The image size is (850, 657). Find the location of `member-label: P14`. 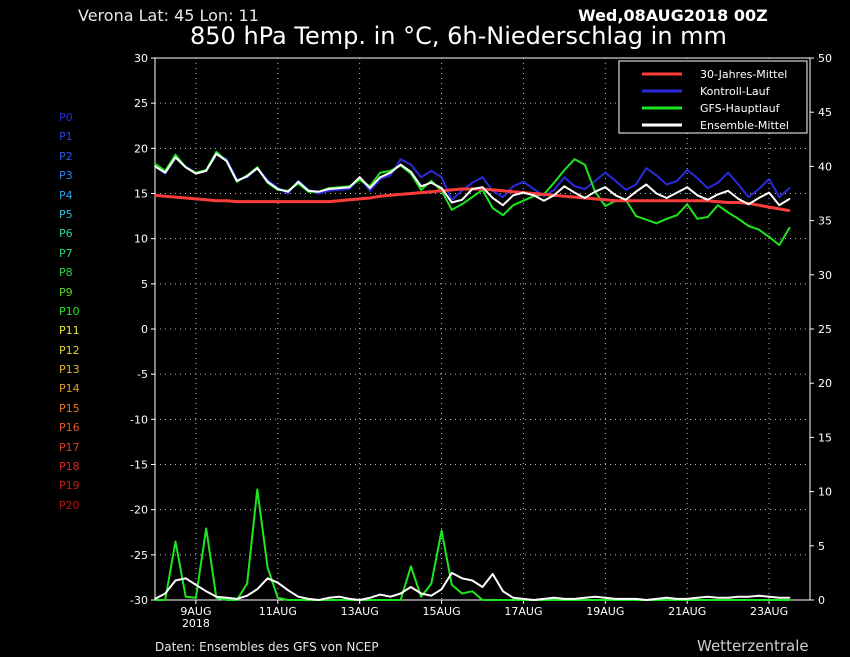

member-label: P14 is located at coordinates (69, 389).